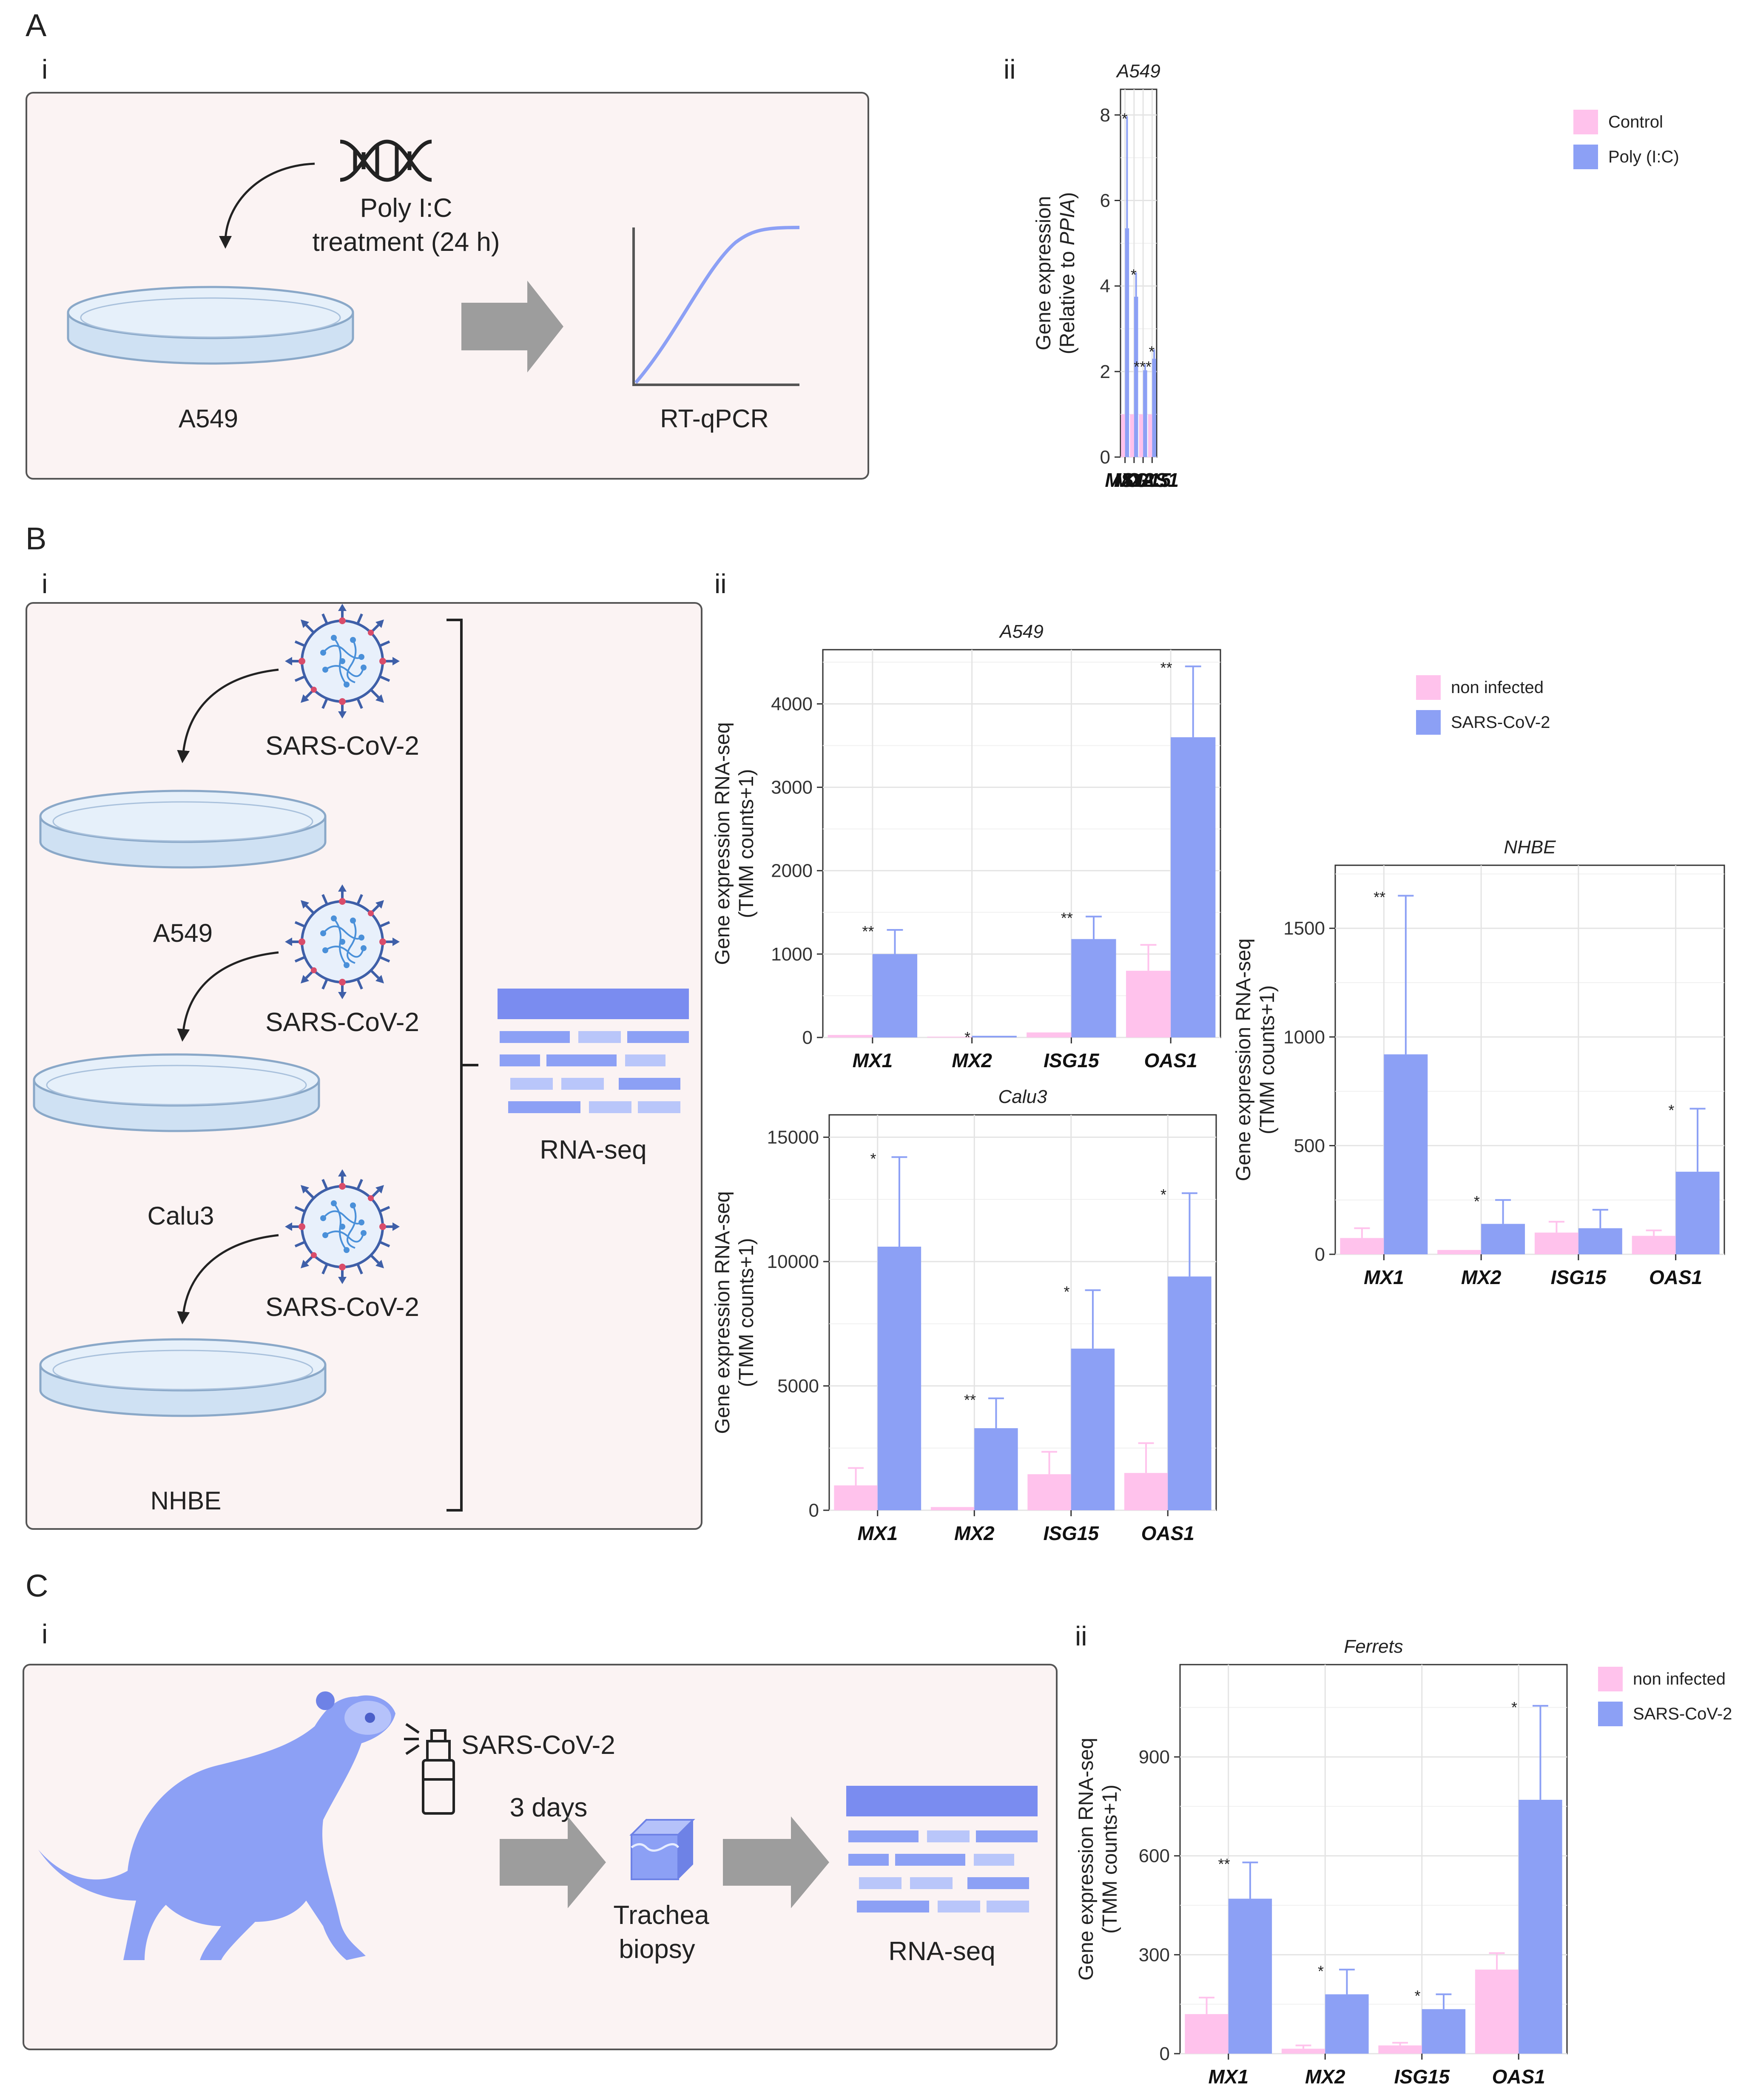 The width and height of the screenshot is (1749, 2100). Describe the element at coordinates (267, 205) in the screenshot. I see `curved-arrow` at that location.